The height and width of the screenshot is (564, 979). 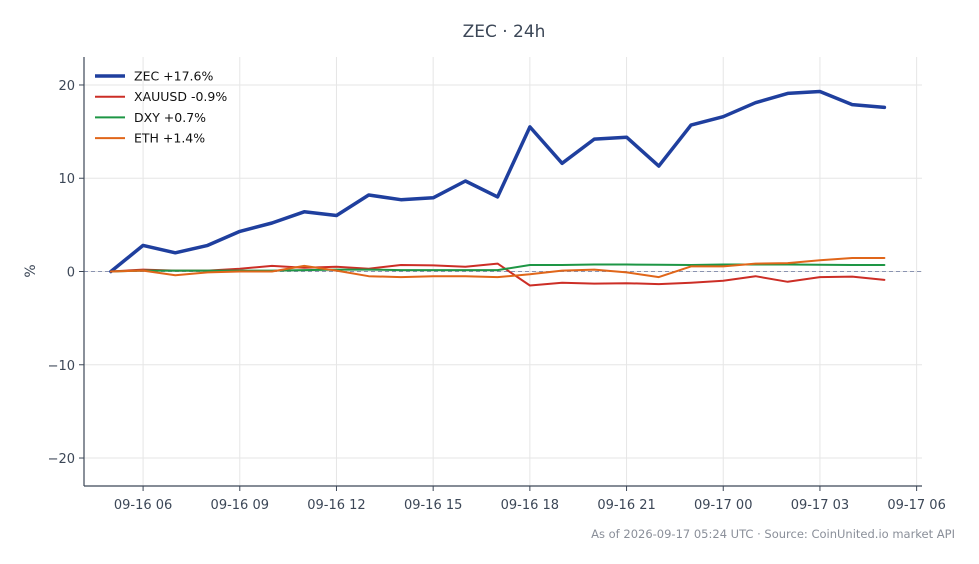 I want to click on y-tick-label: 20, so click(x=66, y=86).